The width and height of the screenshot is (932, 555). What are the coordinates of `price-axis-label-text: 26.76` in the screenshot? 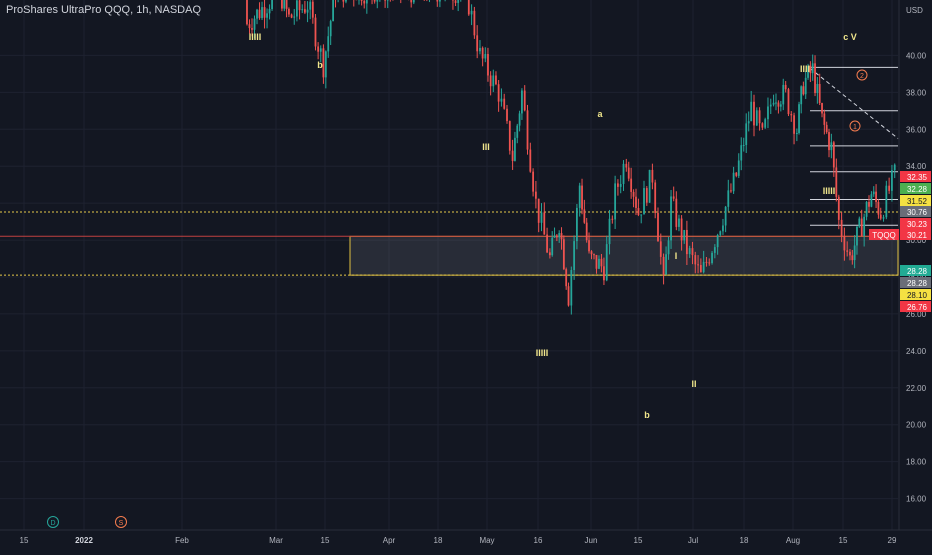 It's located at (917, 307).